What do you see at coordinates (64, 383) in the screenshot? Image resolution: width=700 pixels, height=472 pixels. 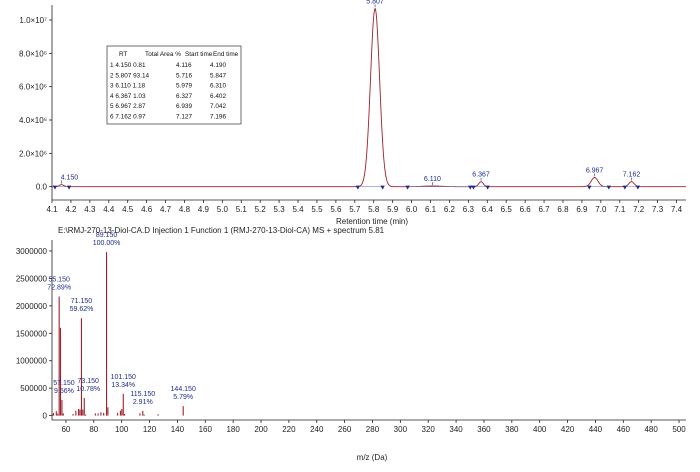 I see `spectrum-peak-label: 57.150` at bounding box center [64, 383].